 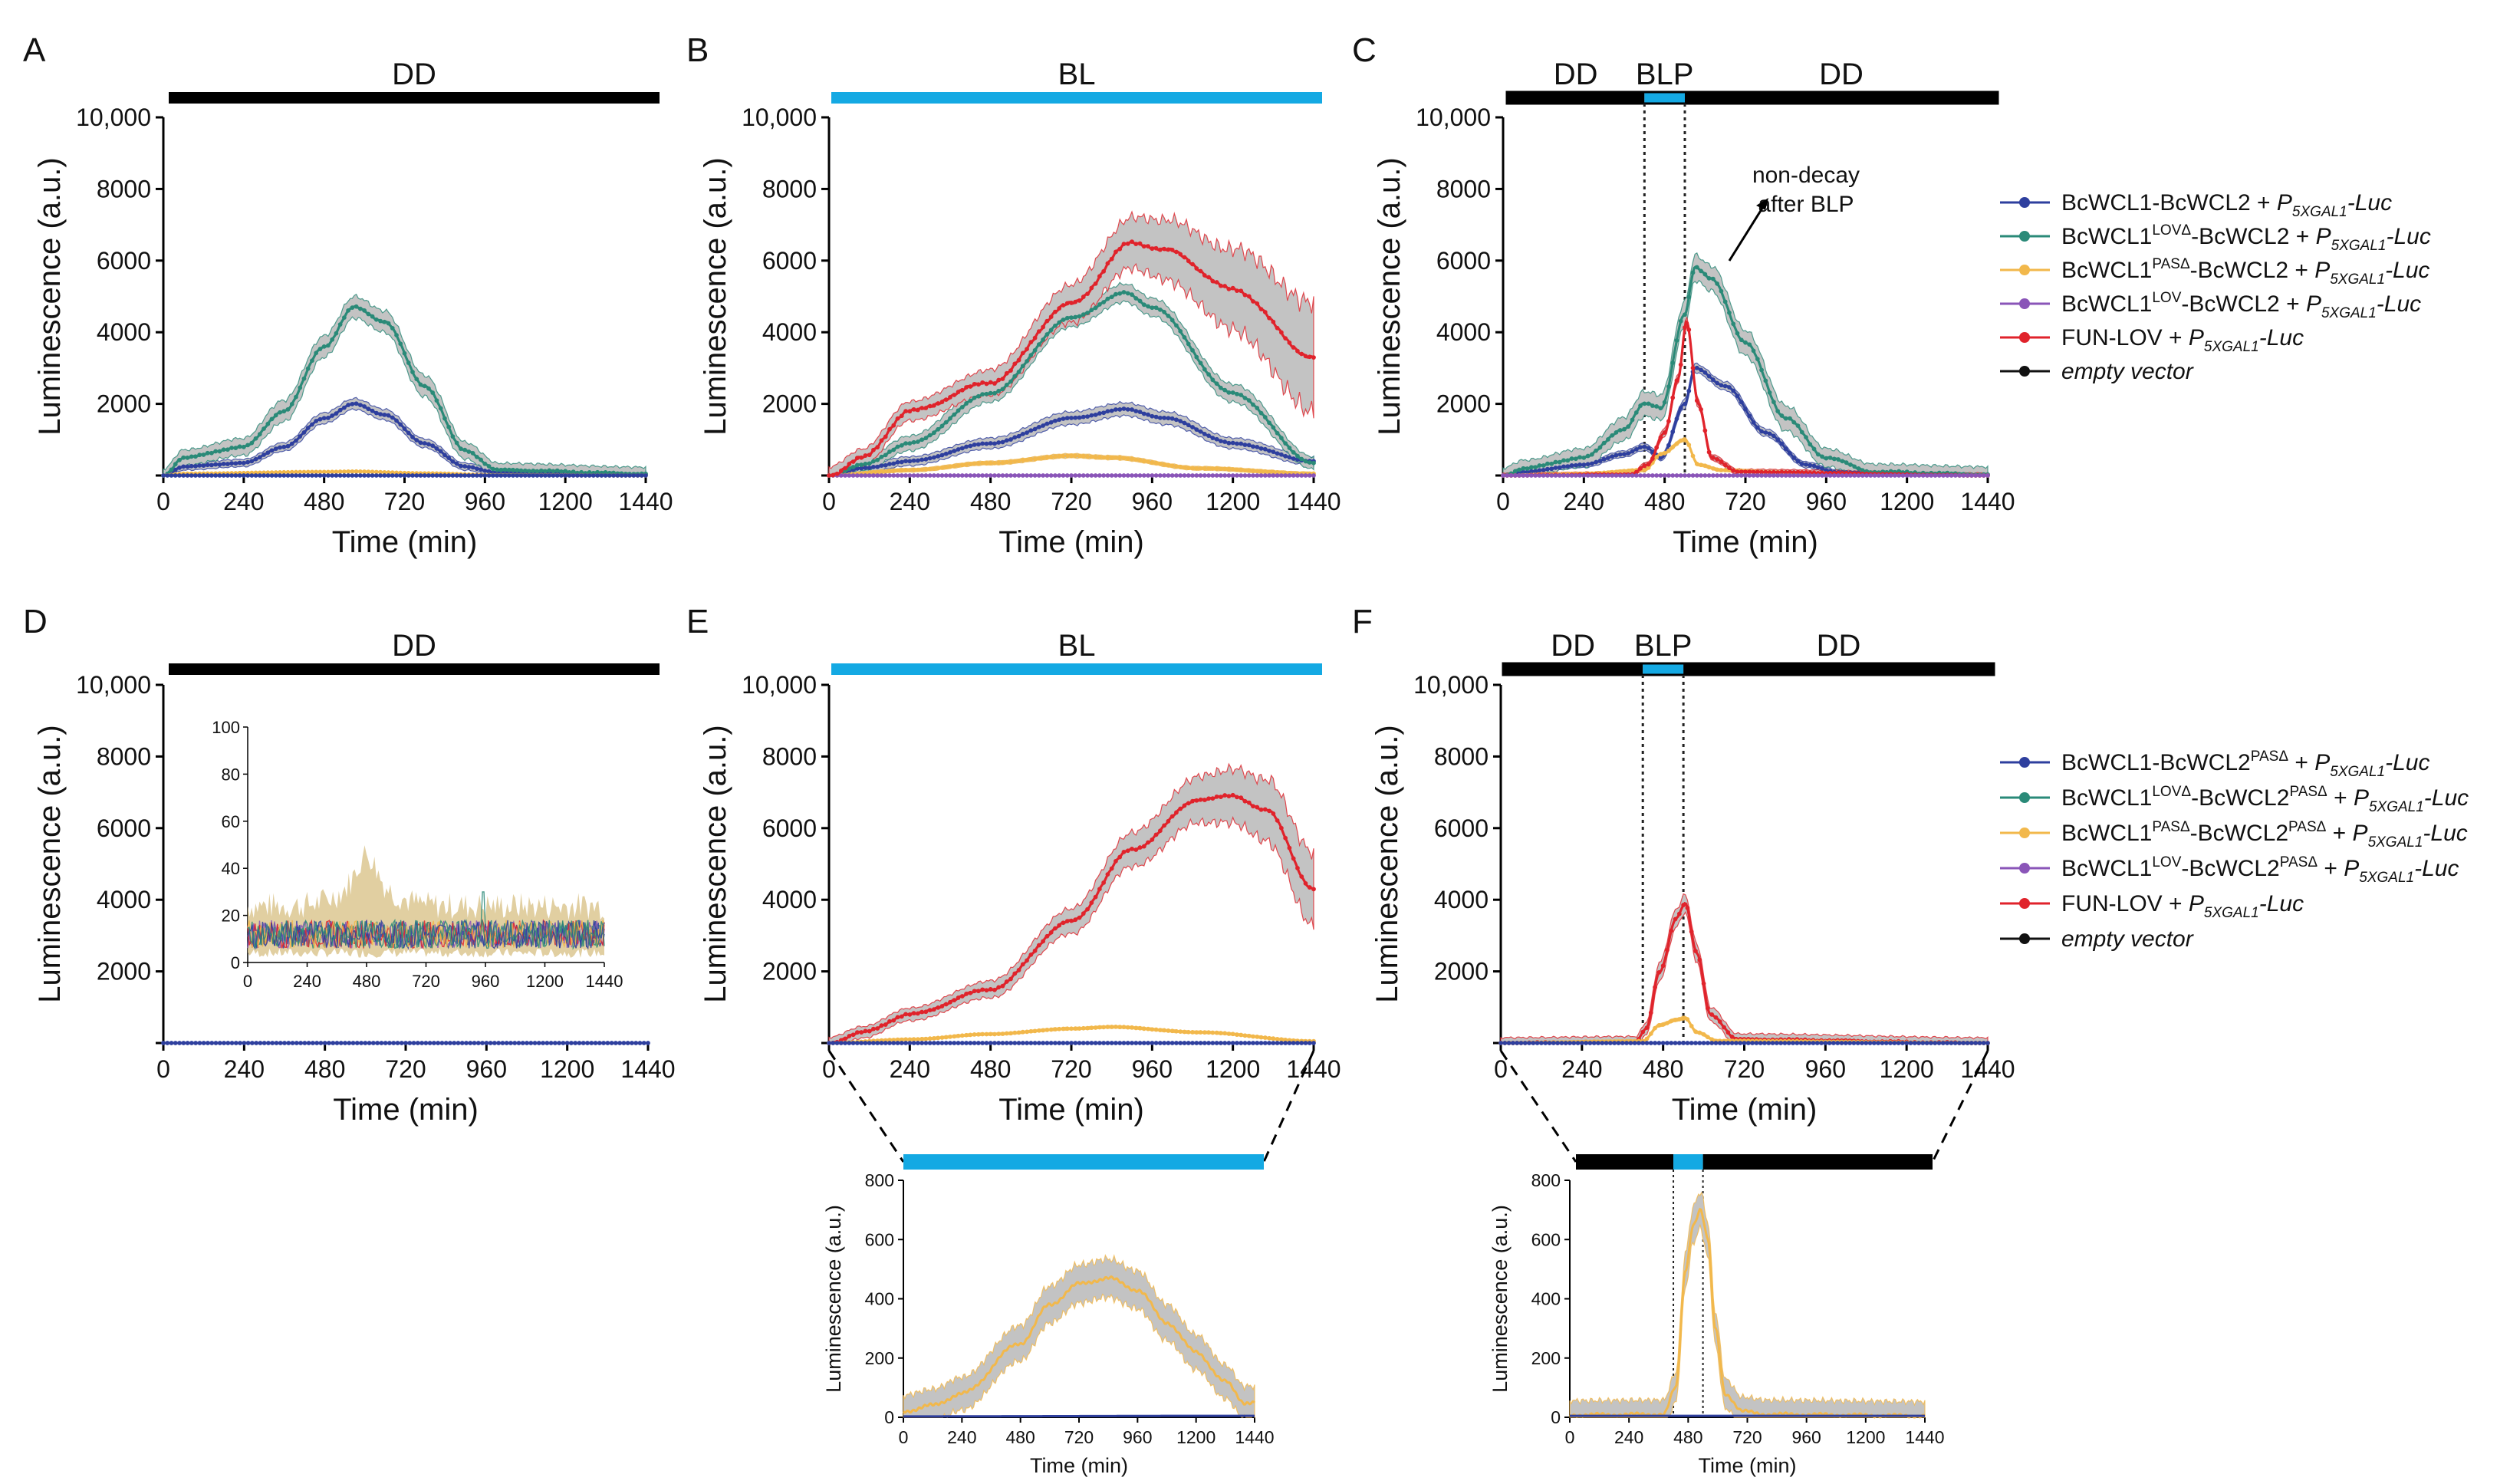 I want to click on legend-entry-part: -Luc, so click(x=2407, y=762).